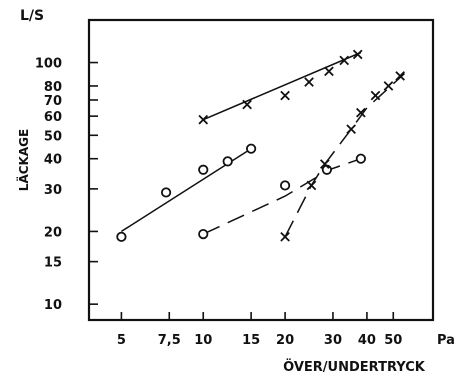  I want to click on series-1-line, so click(282, 86).